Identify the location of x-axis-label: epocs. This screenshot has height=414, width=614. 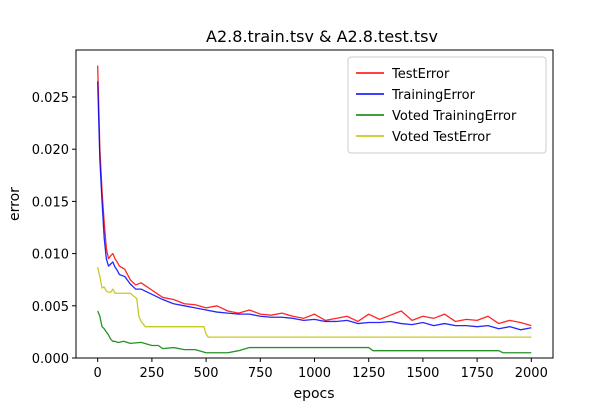
(313, 394).